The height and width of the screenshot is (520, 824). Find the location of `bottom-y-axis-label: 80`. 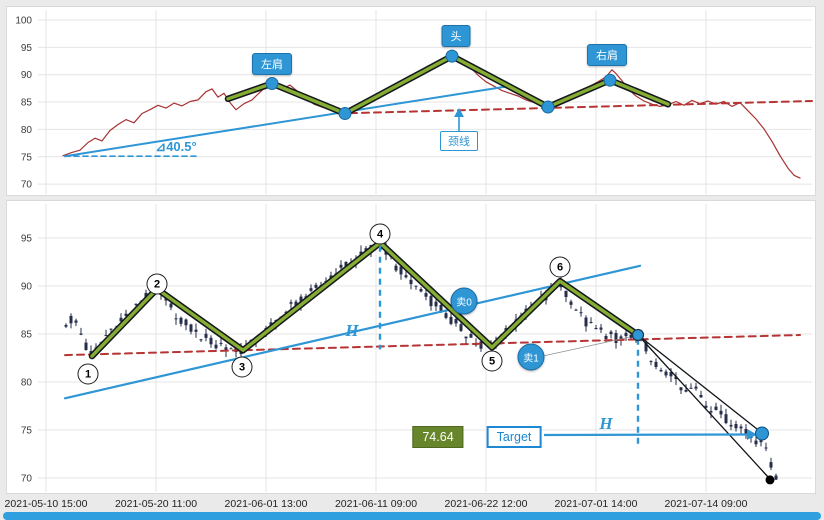

bottom-y-axis-label: 80 is located at coordinates (27, 383).